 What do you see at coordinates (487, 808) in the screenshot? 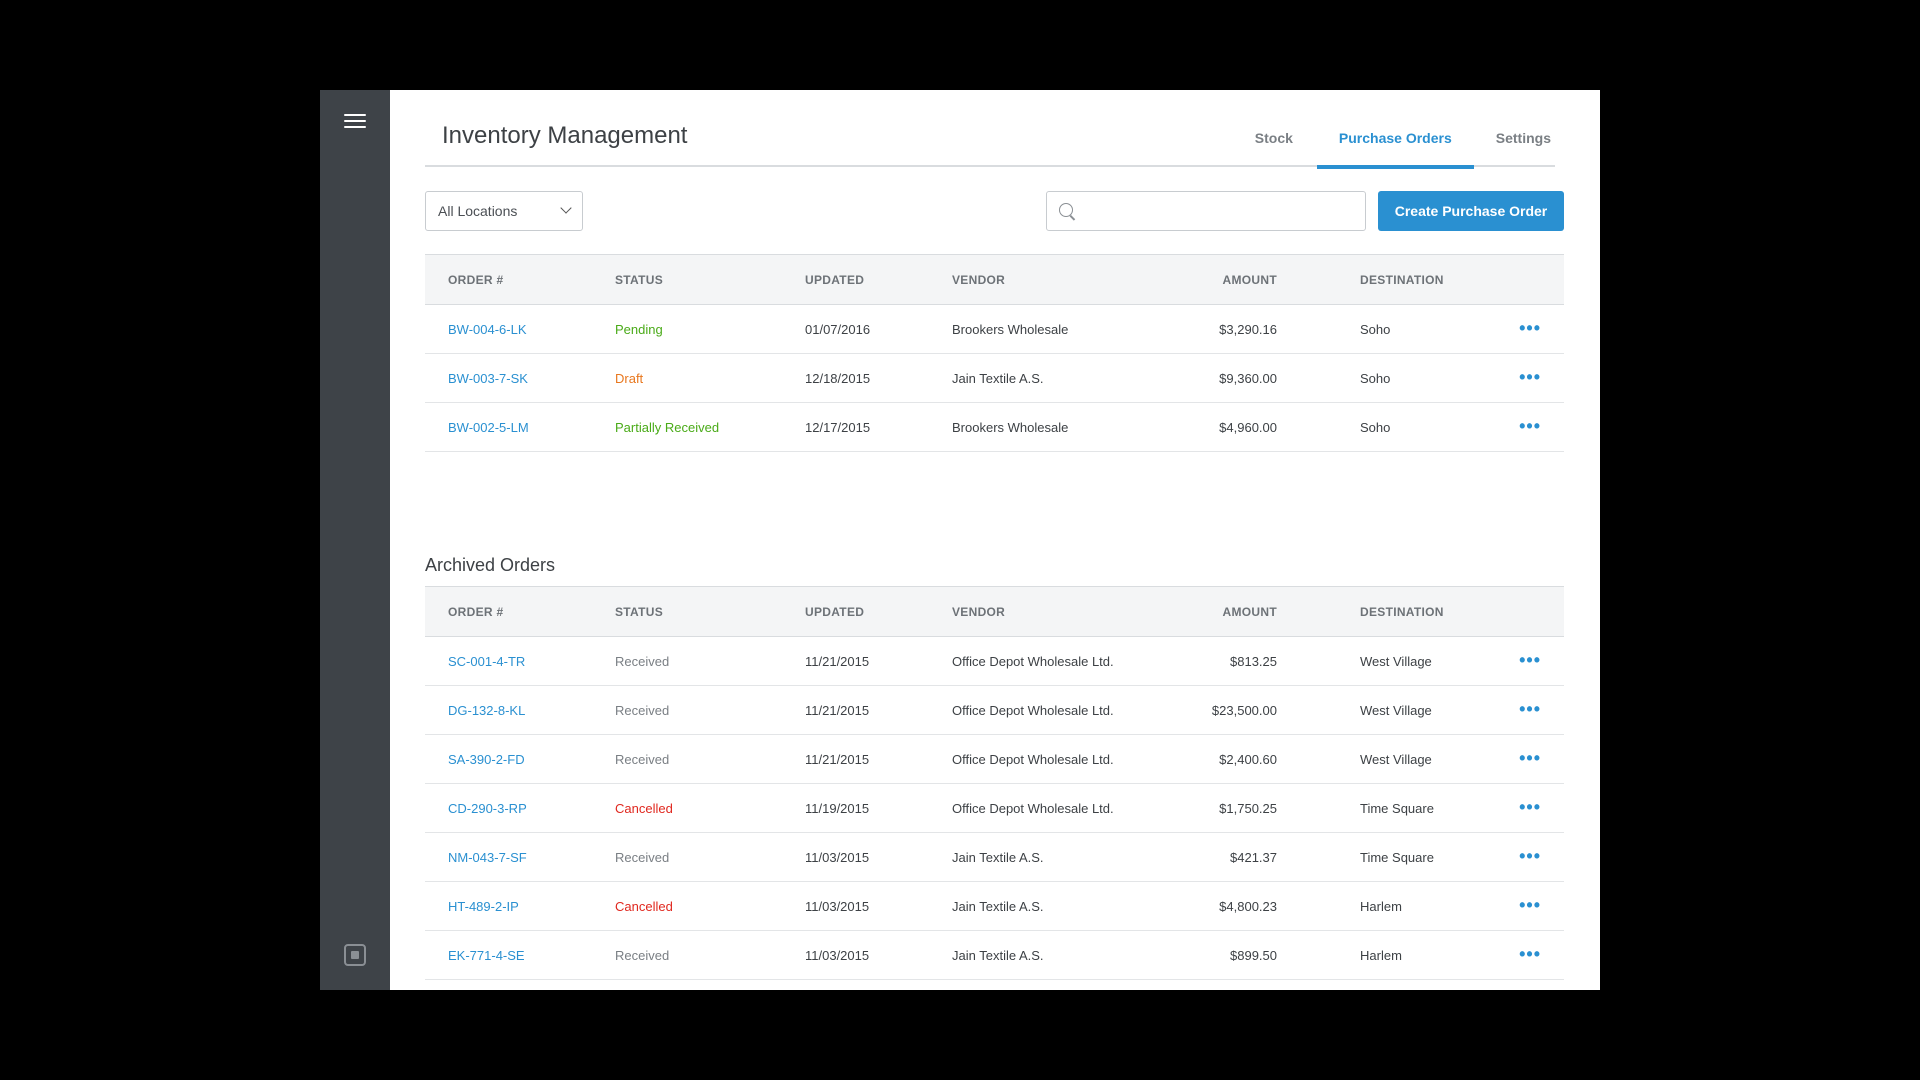
I see `order-link: CD-290-3-RP` at bounding box center [487, 808].